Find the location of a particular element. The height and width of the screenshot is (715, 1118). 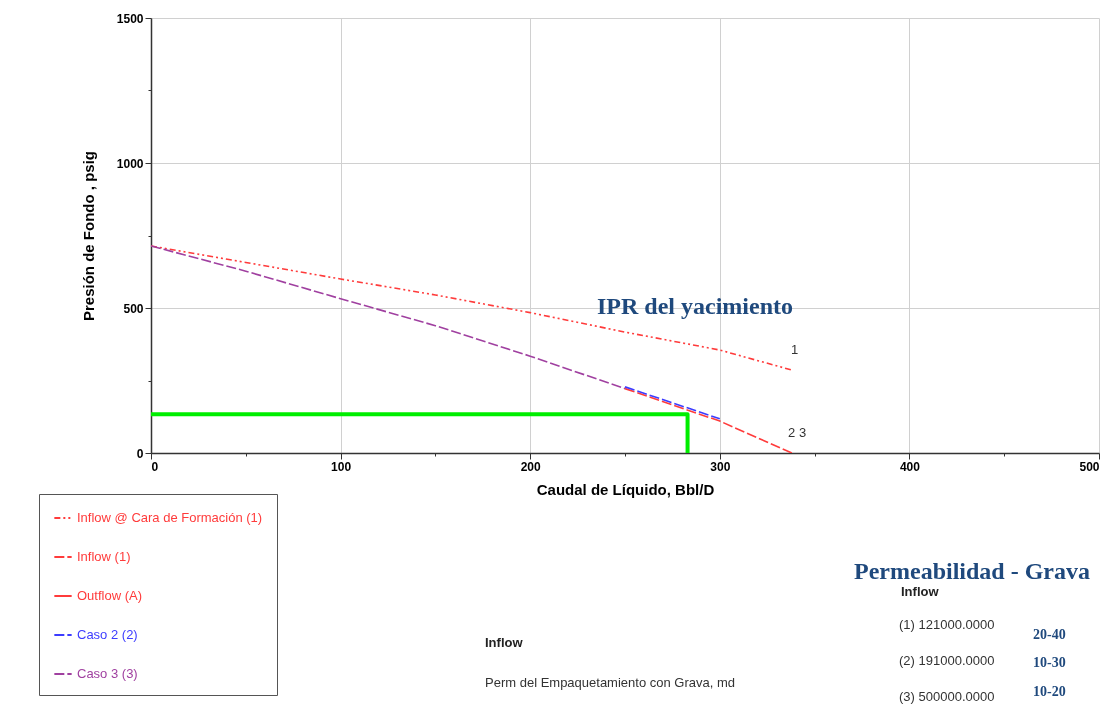

y-axis-title: Presión de Fondo , psig is located at coordinates (88, 236).